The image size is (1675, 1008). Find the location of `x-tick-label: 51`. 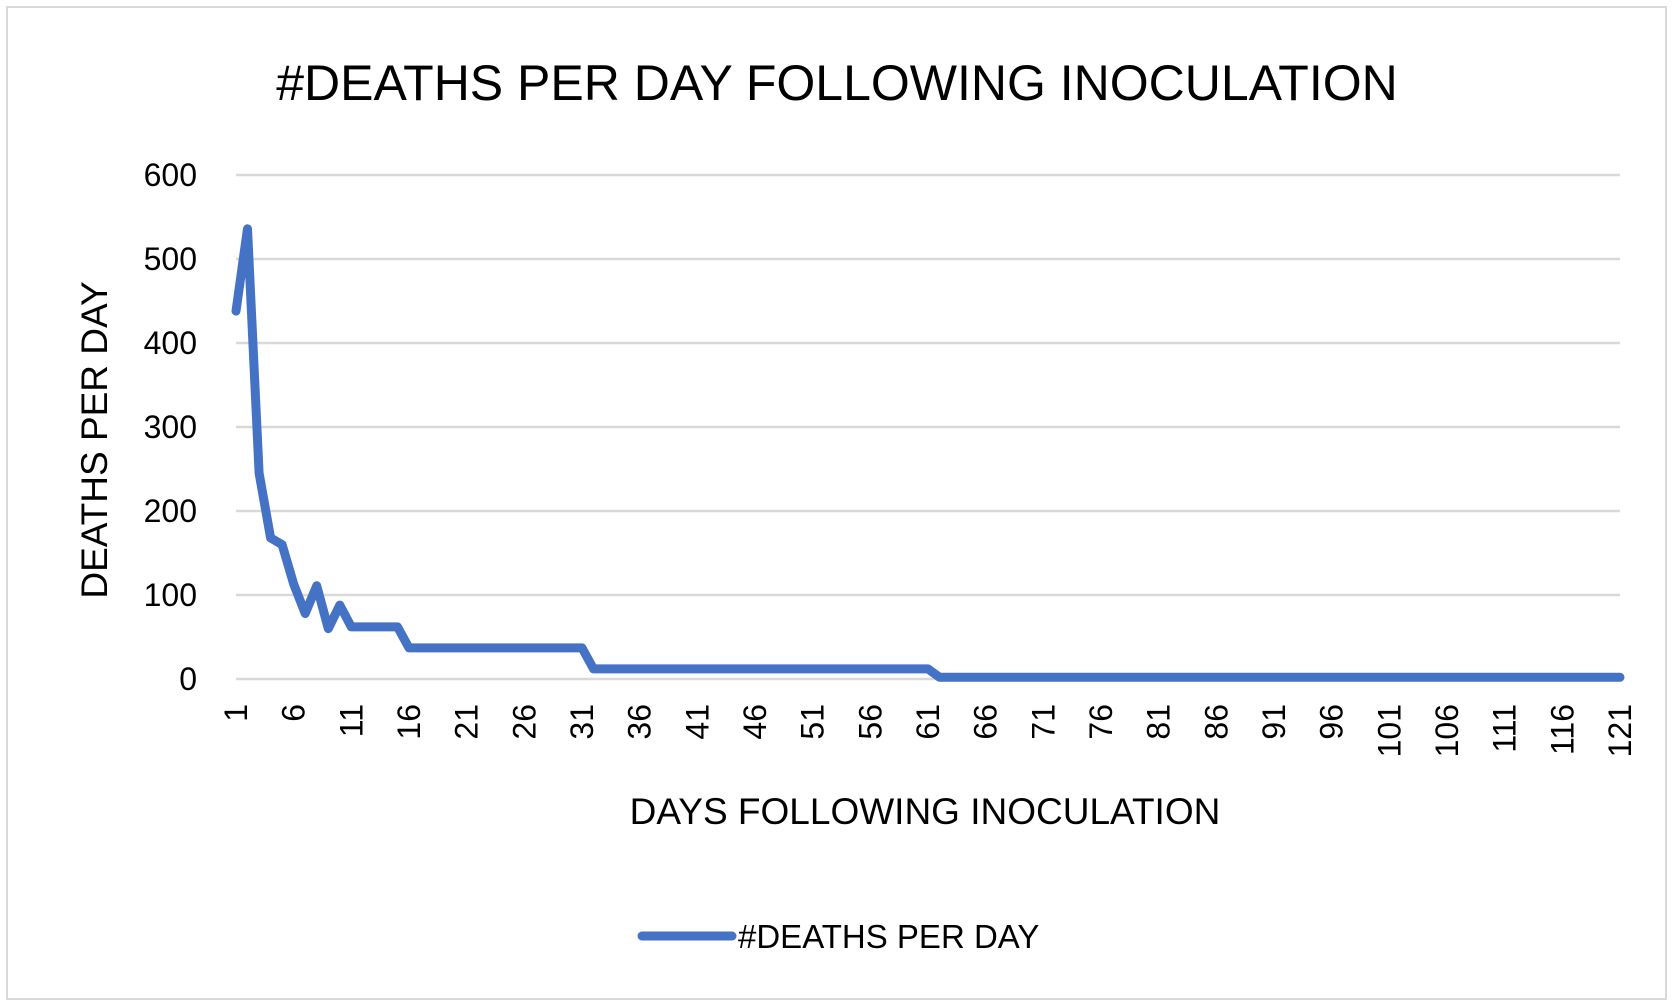

x-tick-label: 51 is located at coordinates (813, 722).